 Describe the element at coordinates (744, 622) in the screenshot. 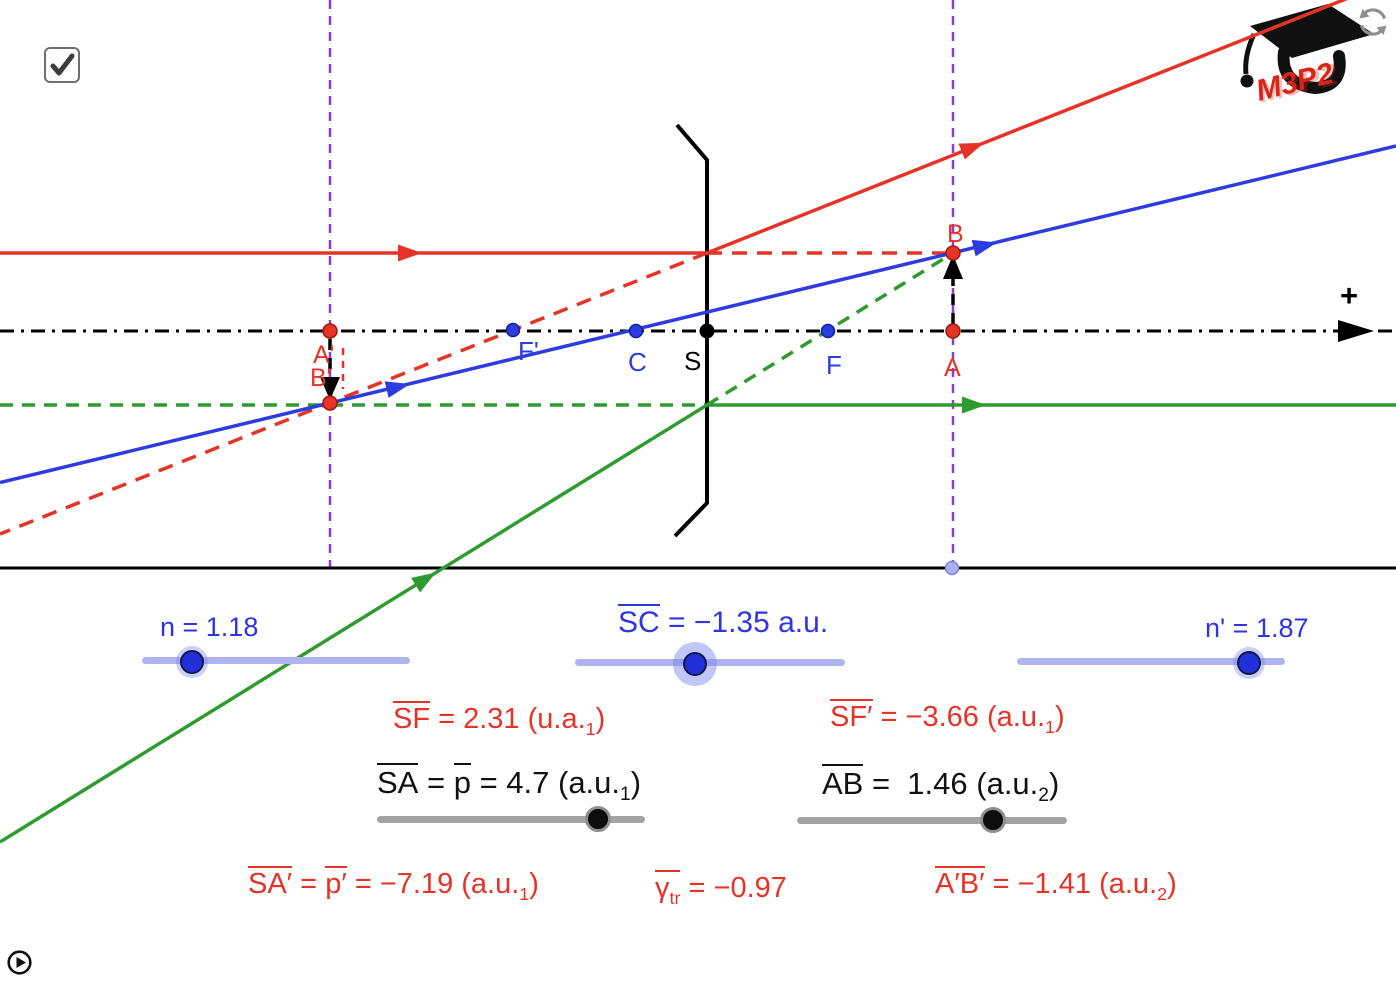

I see `slider-SC-value: = −1.35 a.u.` at that location.